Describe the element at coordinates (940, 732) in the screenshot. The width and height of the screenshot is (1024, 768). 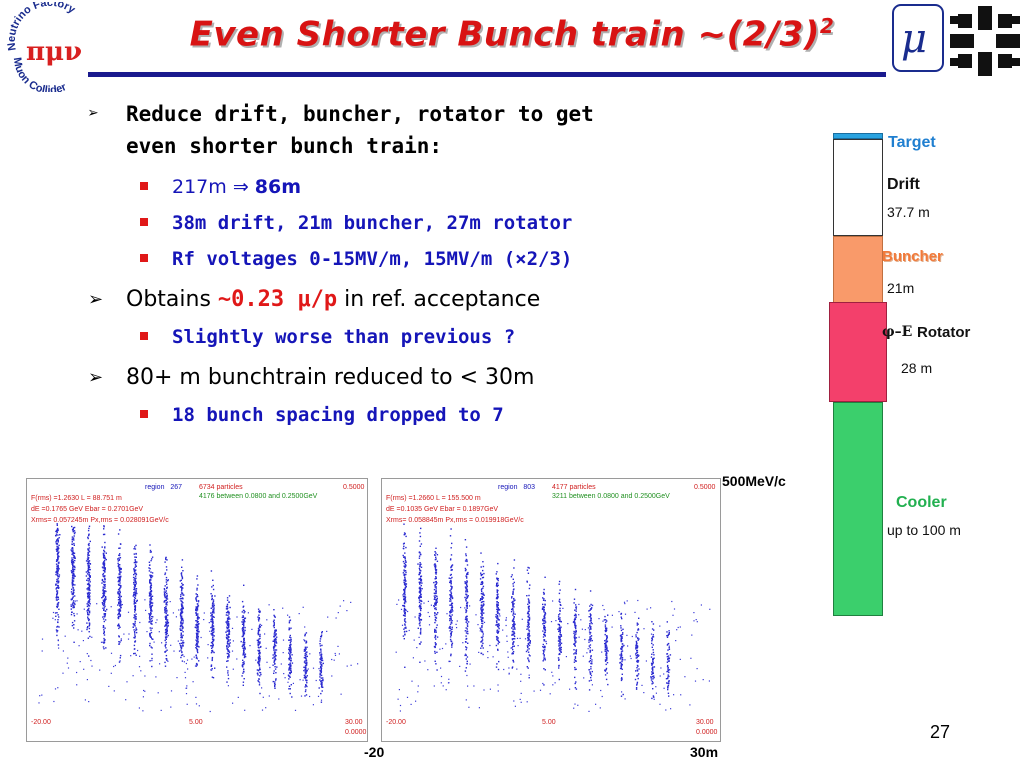
I see `page-number: 27` at that location.